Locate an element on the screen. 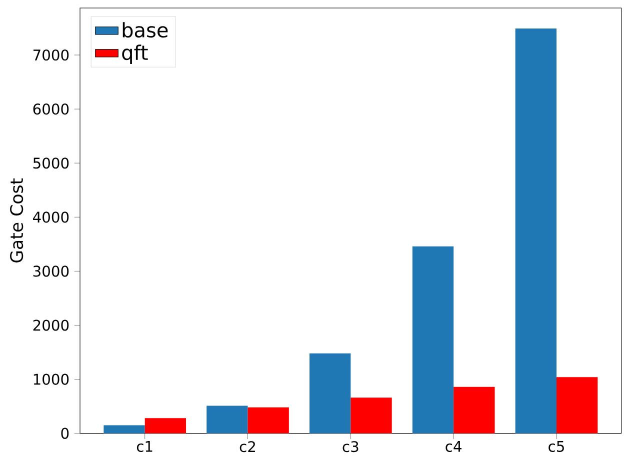  y-tick-label: 6000 is located at coordinates (51, 109).